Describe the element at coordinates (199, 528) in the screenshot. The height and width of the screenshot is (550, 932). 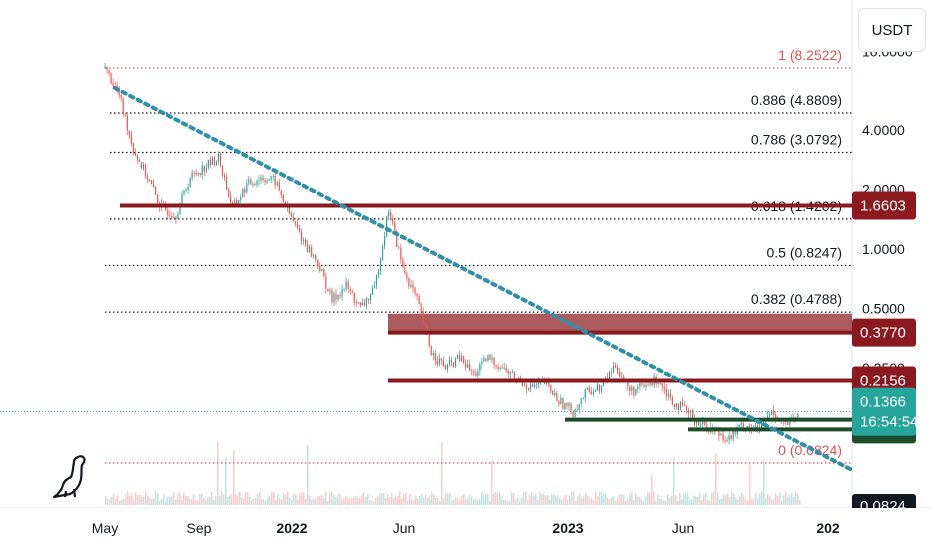
I see `time-tick: Sep` at that location.